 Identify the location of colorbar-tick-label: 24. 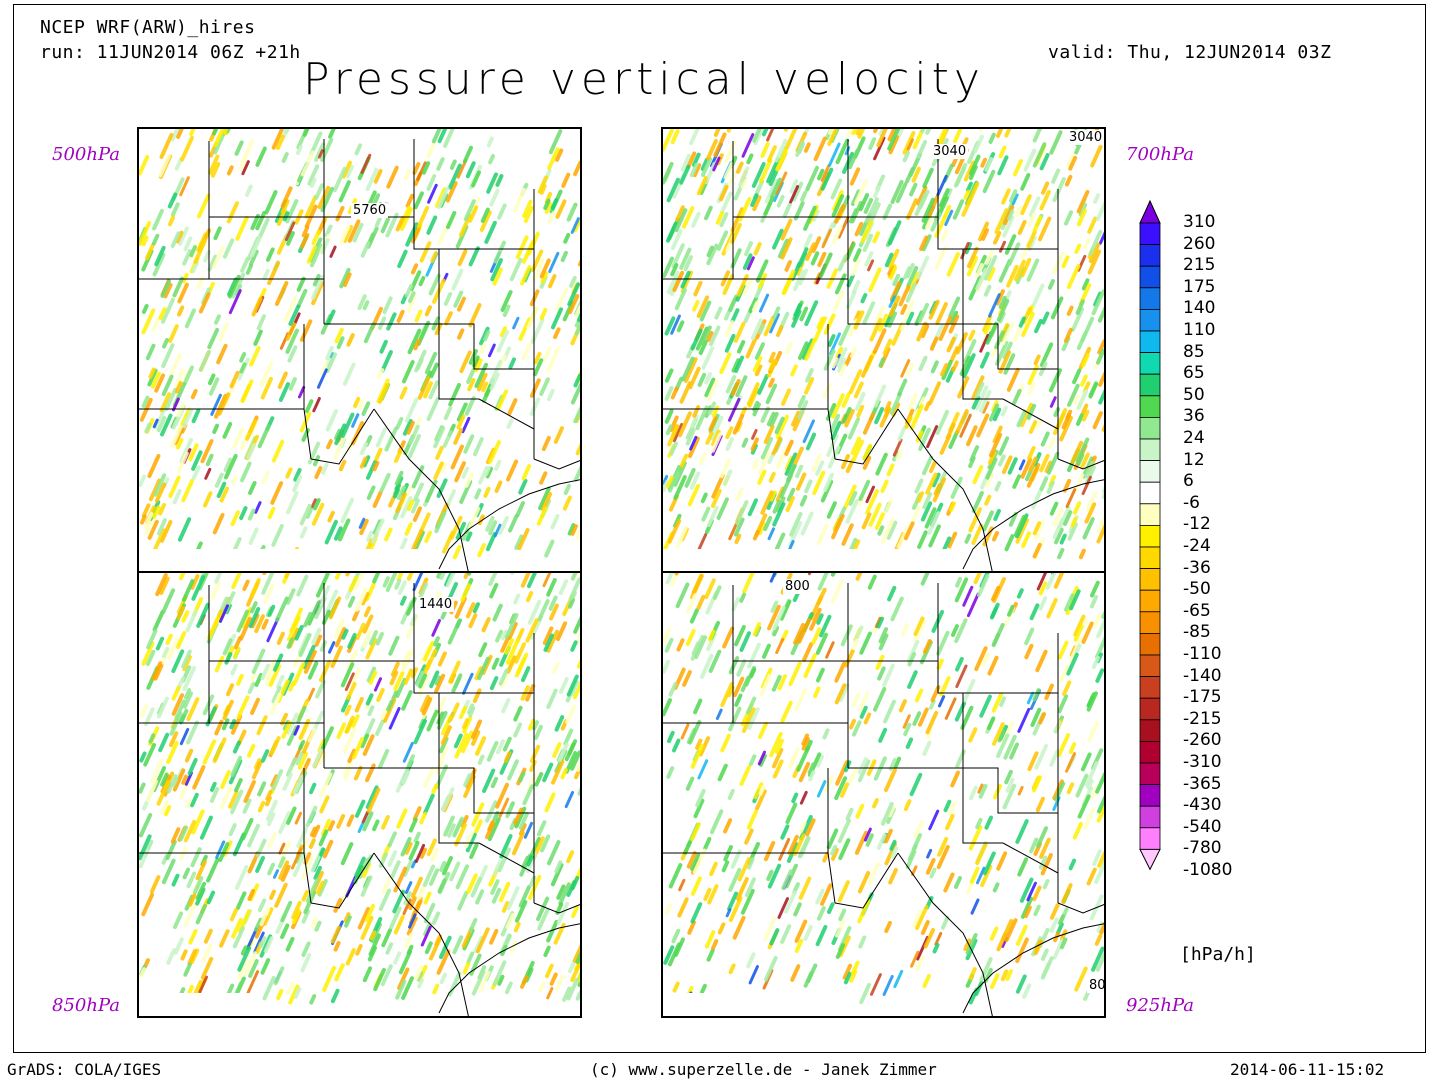
(1194, 438).